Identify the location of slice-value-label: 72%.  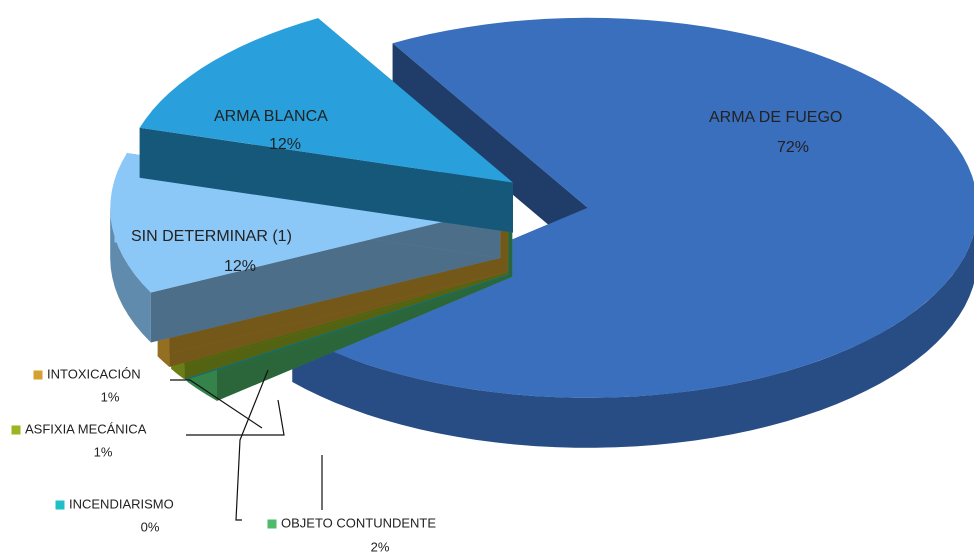
(793, 147).